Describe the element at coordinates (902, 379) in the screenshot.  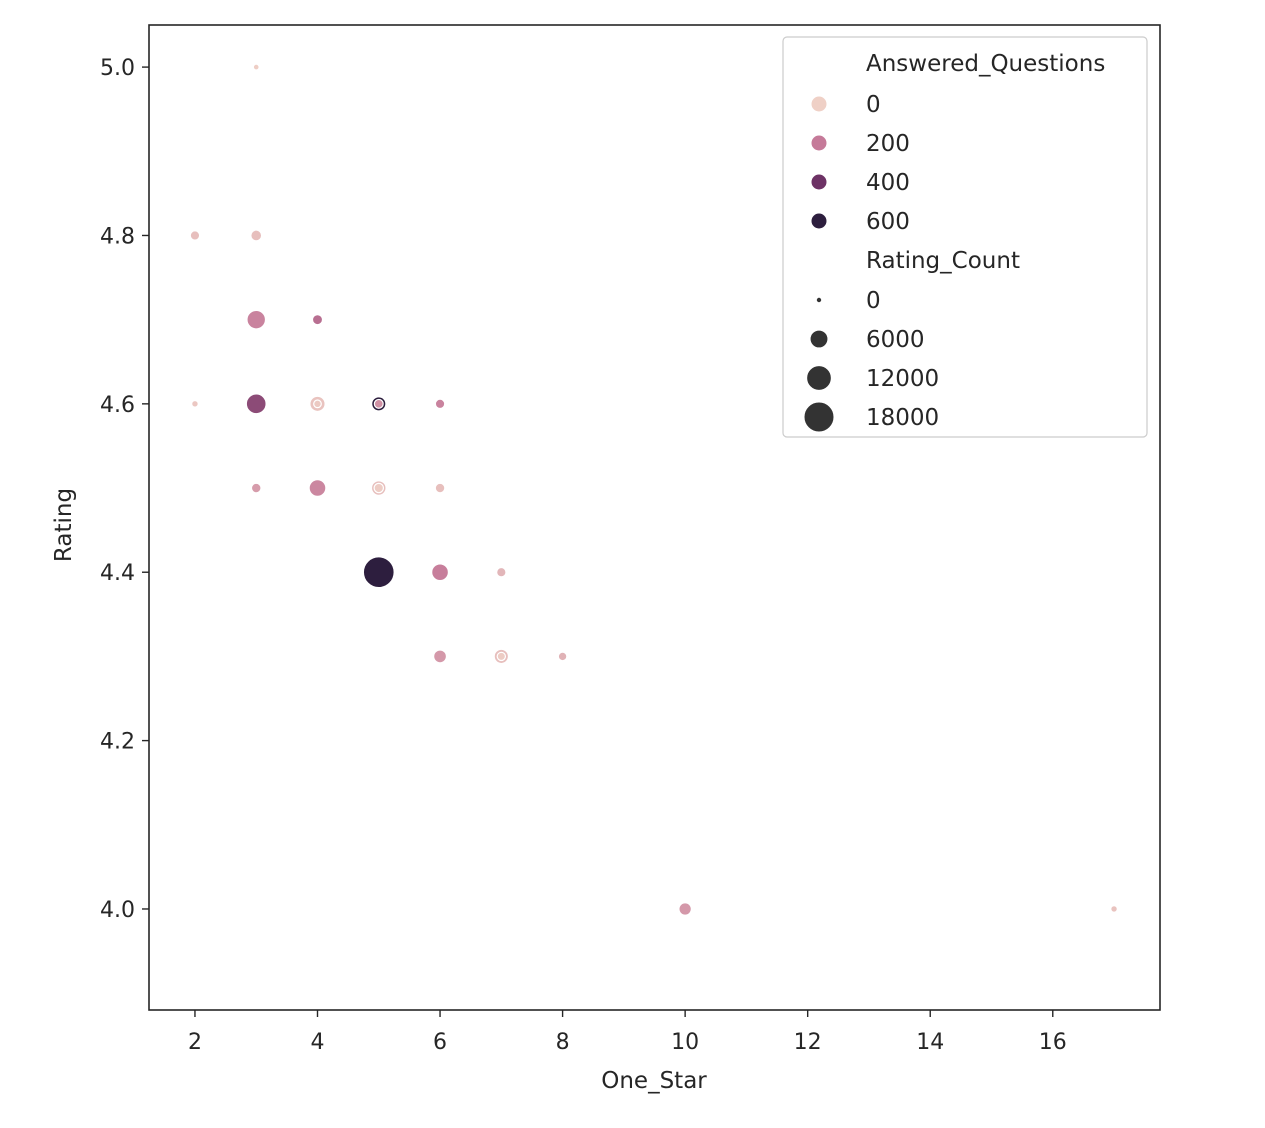
I see `legend-size-label: 12000` at that location.